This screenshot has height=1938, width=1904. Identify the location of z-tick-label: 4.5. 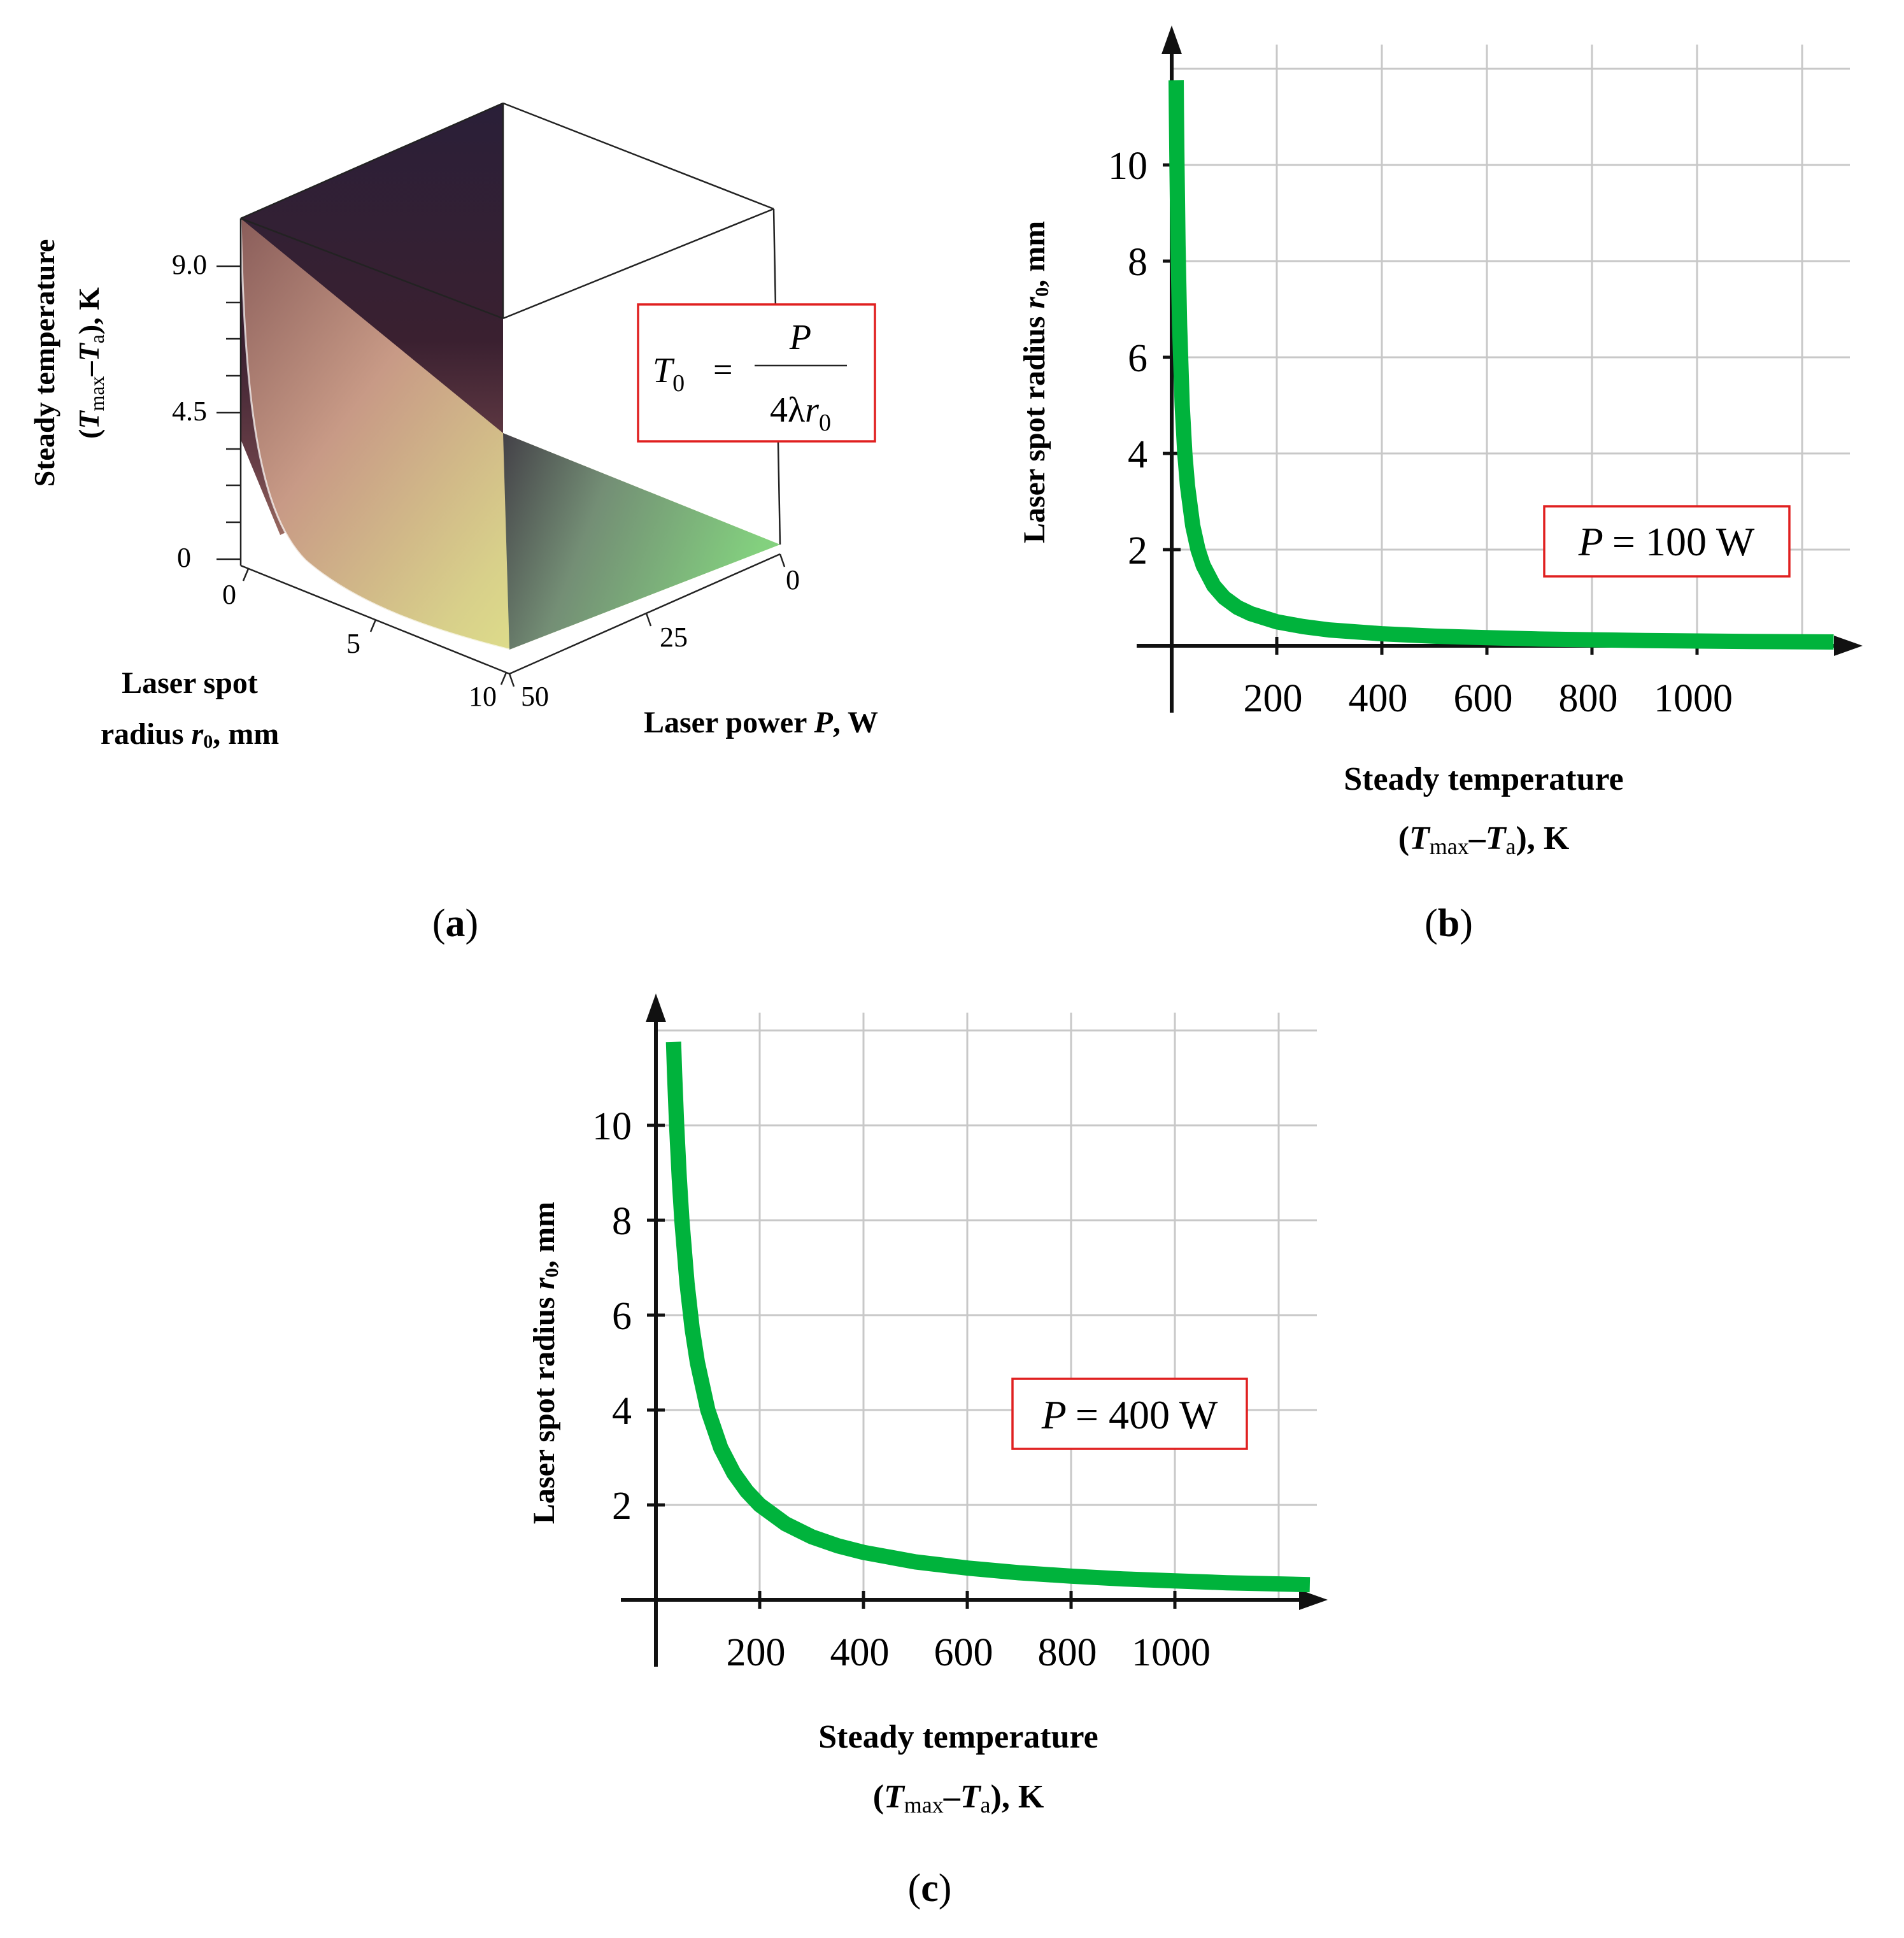
(189, 411).